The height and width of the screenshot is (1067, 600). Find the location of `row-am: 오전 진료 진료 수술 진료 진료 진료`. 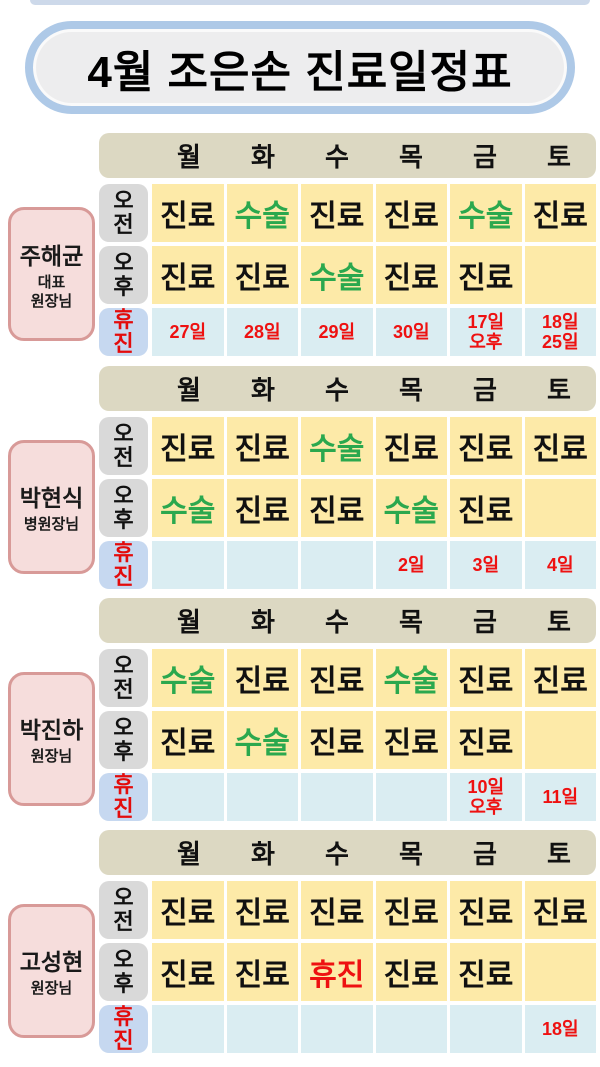

row-am: 오전 진료 진료 수술 진료 진료 진료 is located at coordinates (347, 446).